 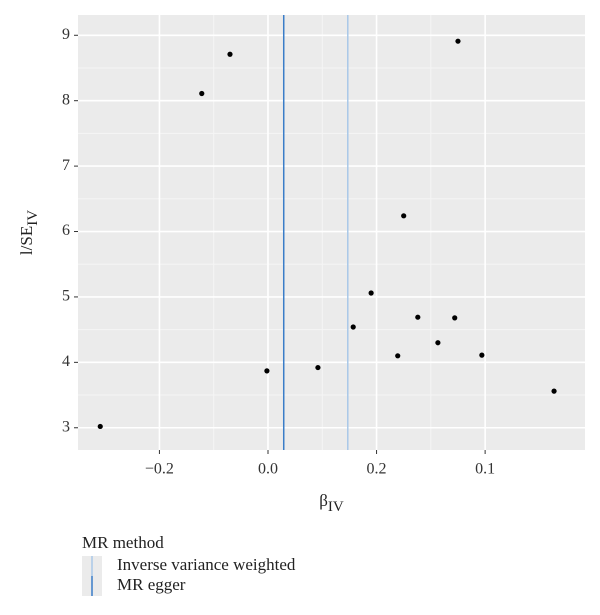 What do you see at coordinates (377, 469) in the screenshot?
I see `x-tick-label: 0.2` at bounding box center [377, 469].